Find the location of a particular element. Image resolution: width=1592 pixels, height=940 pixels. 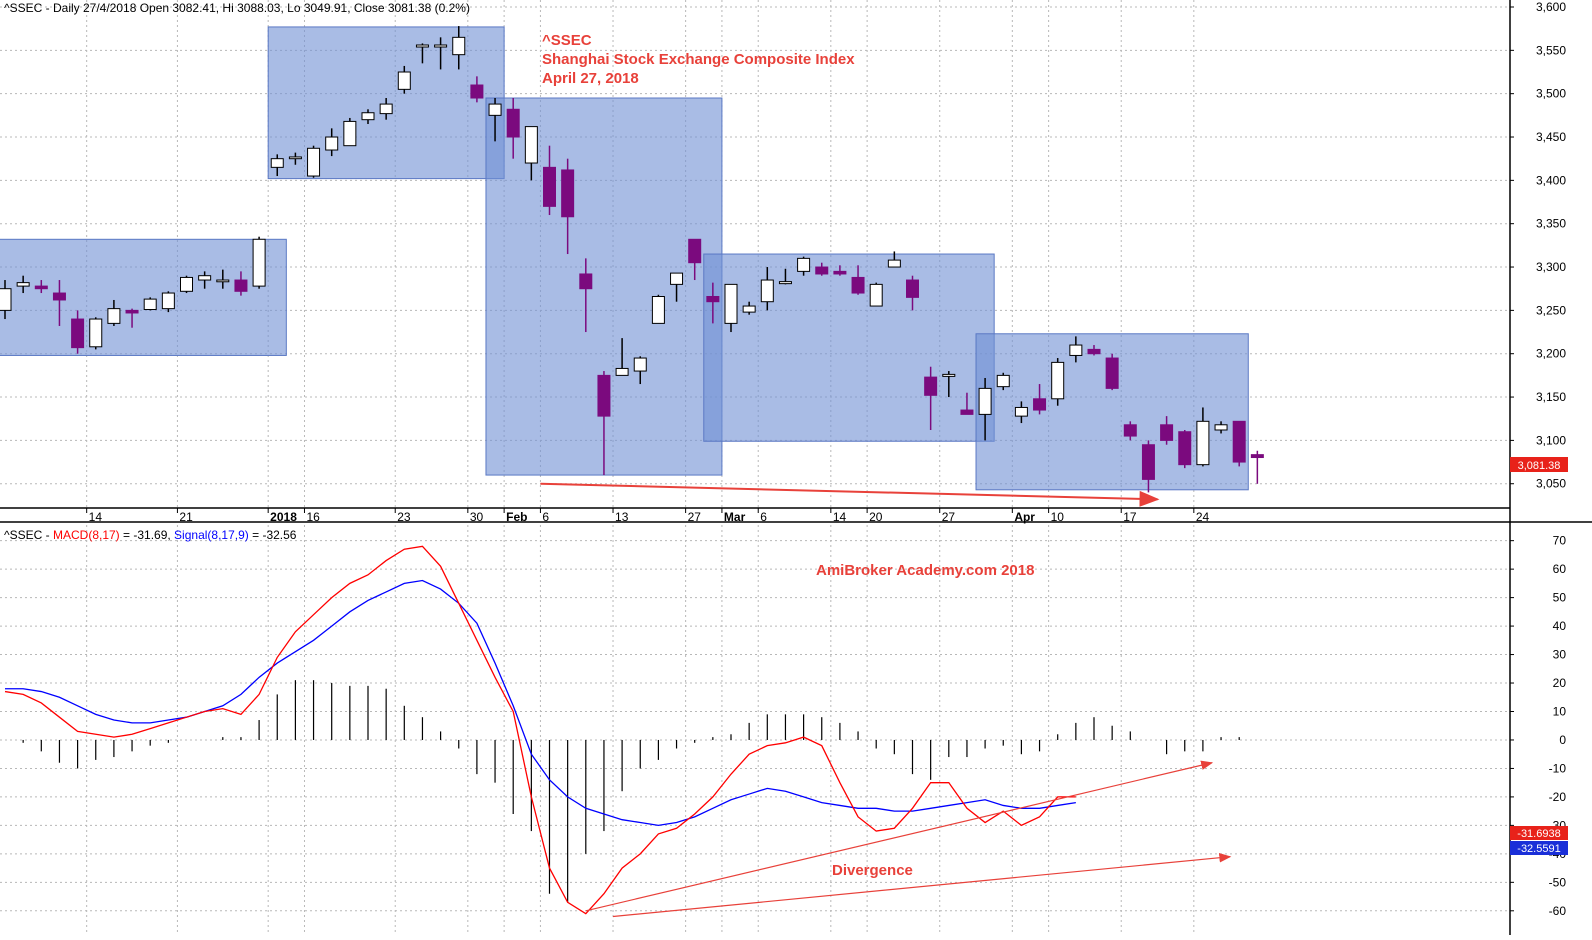

divergence-label: Divergence is located at coordinates (872, 870).